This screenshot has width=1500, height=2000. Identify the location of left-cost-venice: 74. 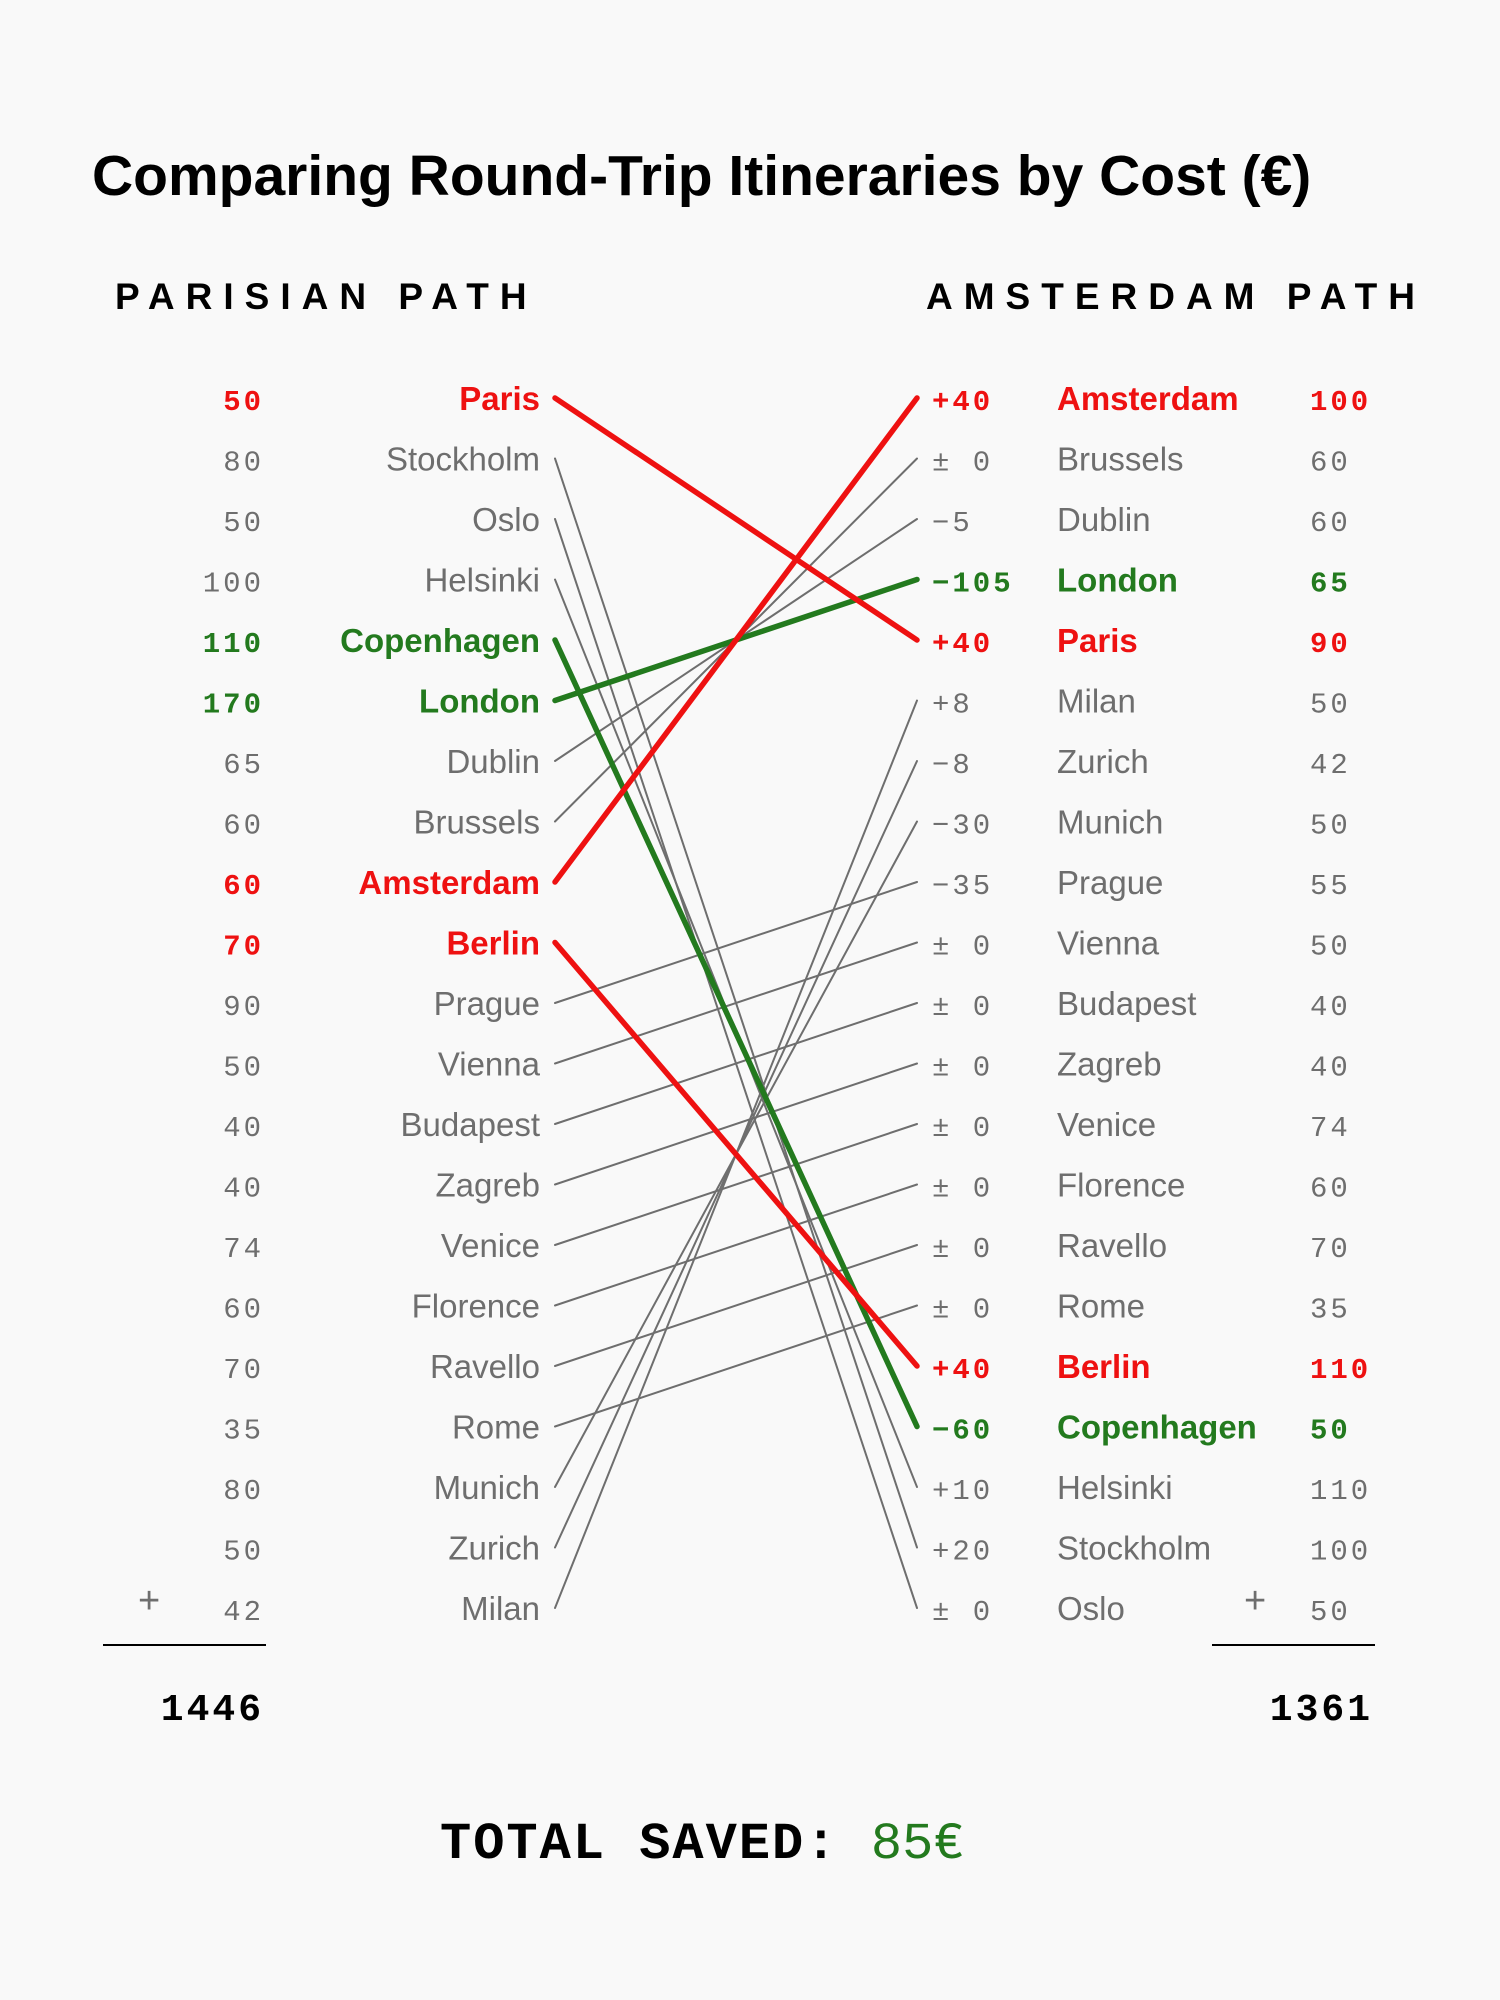
(243, 1249).